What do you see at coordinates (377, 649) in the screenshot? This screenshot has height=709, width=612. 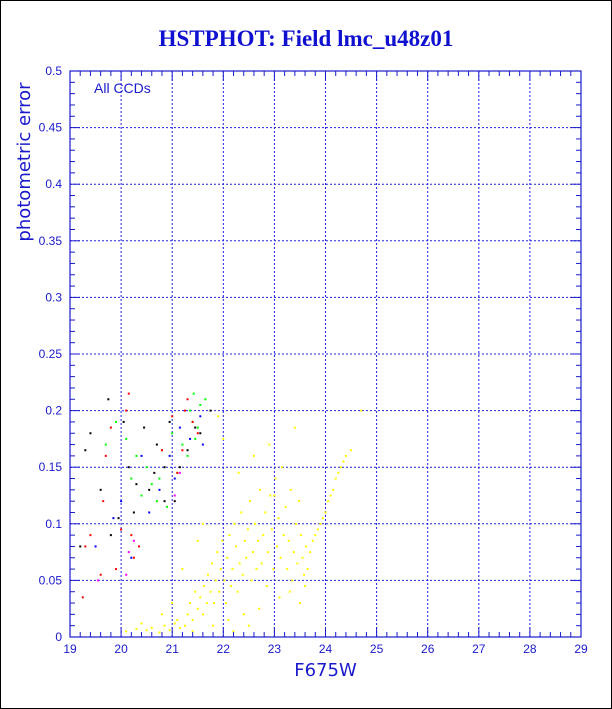 I see `x-tick-label: 25` at bounding box center [377, 649].